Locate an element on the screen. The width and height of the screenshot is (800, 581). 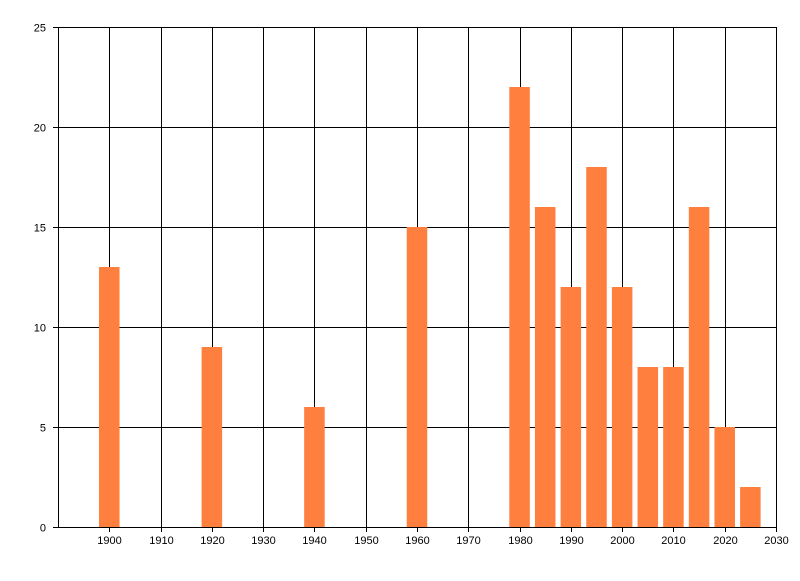
bar-2015 is located at coordinates (699, 367).